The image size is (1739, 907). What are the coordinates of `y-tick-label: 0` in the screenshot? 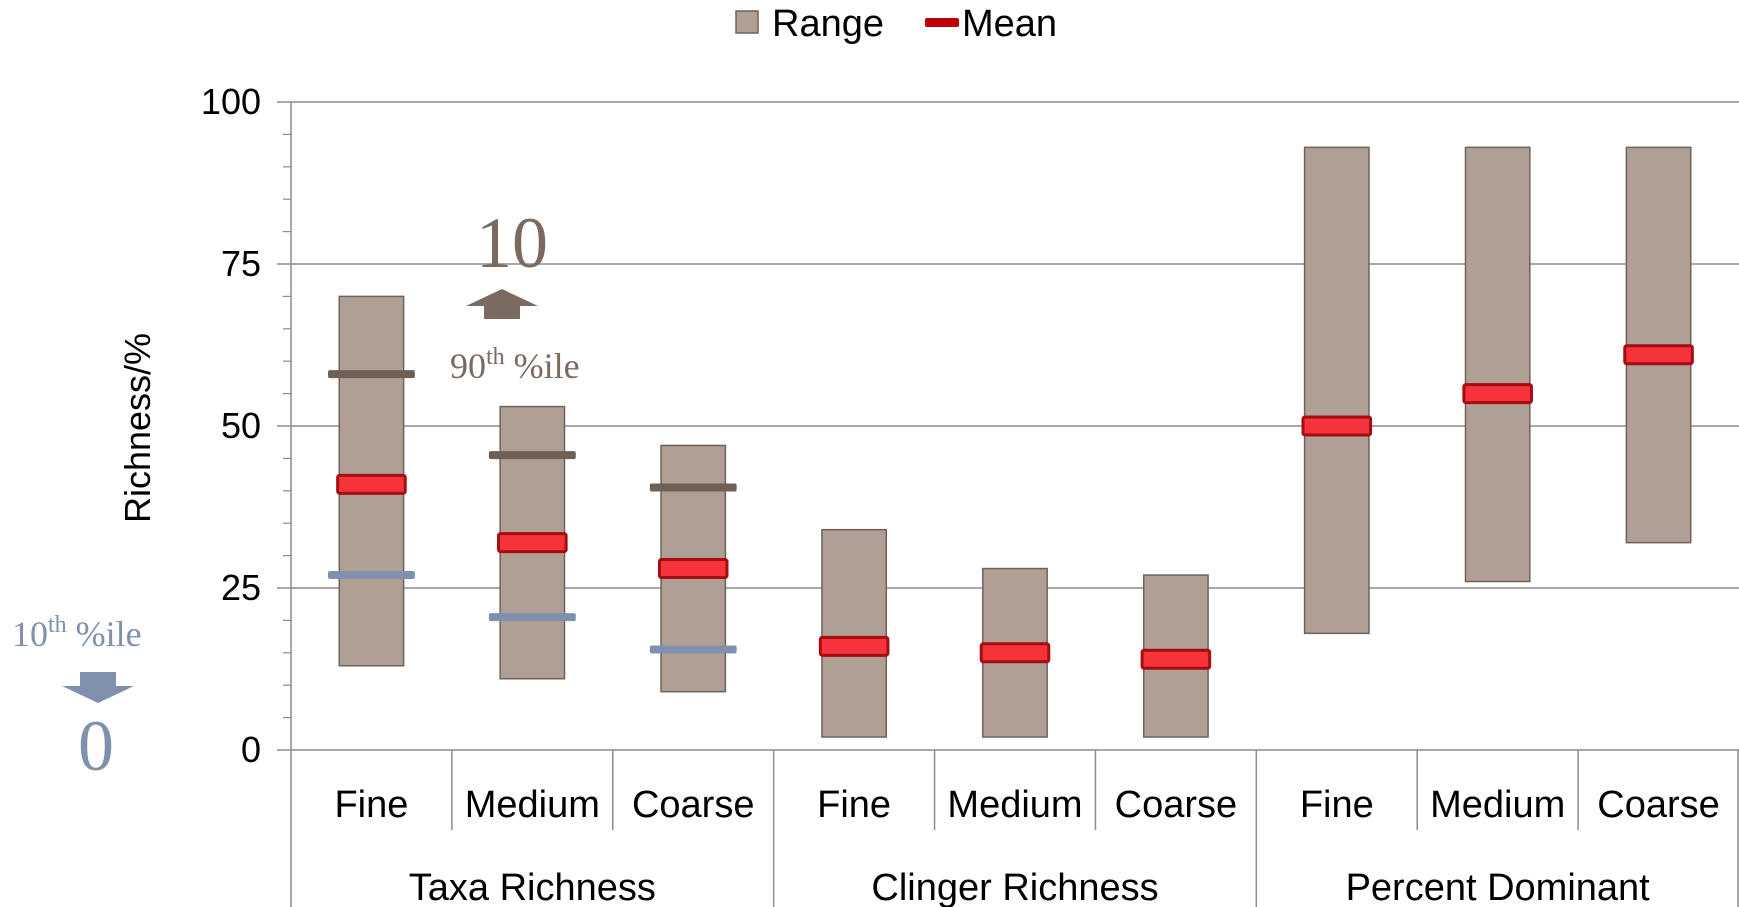 It's located at (251, 749).